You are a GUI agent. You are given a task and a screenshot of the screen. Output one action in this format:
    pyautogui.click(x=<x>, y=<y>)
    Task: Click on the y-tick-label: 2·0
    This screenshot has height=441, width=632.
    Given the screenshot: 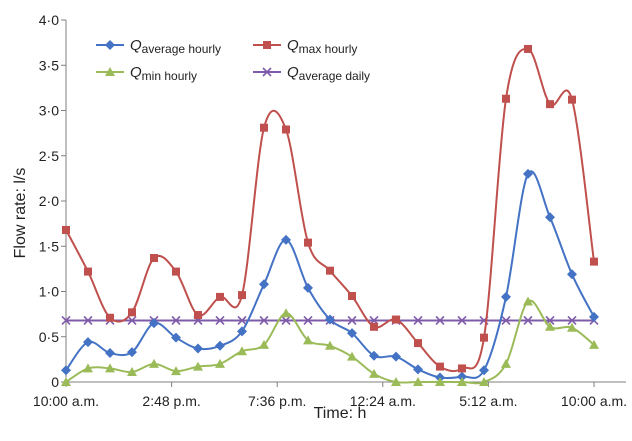 What is the action you would take?
    pyautogui.click(x=49, y=201)
    